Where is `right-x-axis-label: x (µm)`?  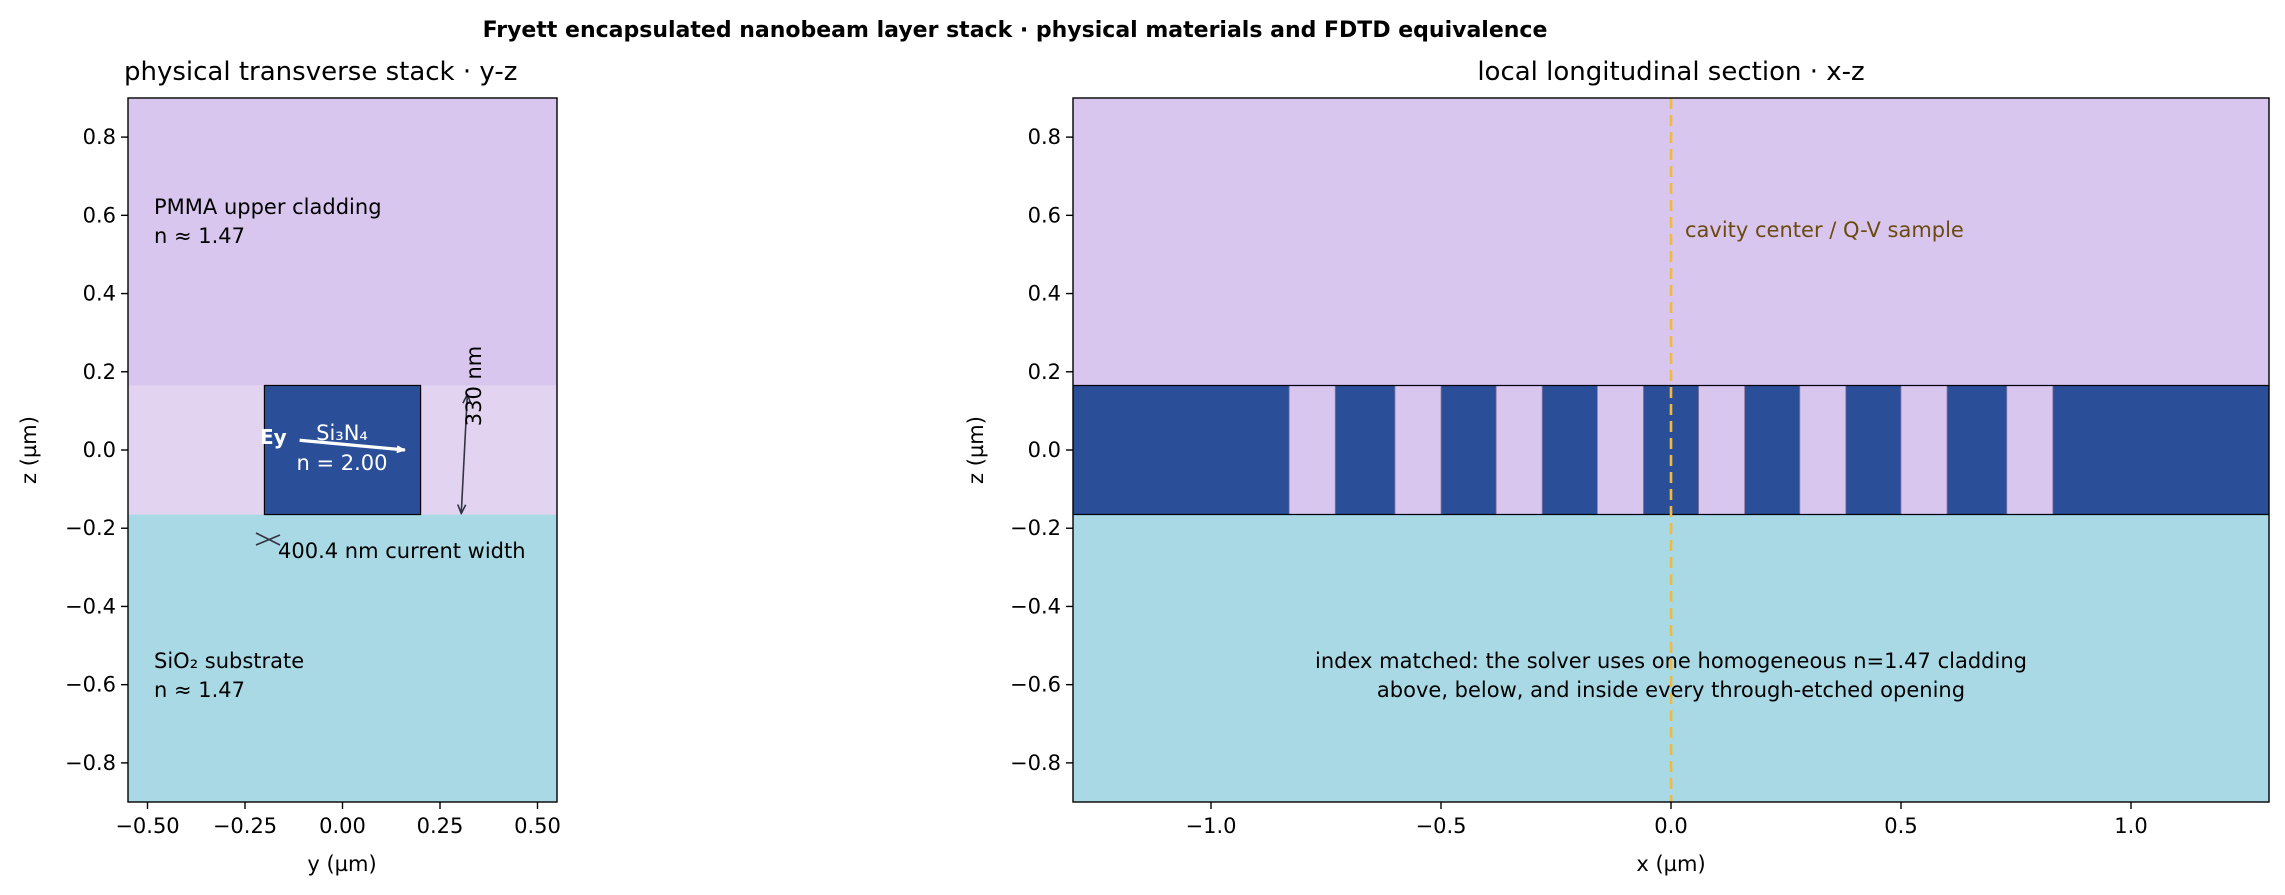
right-x-axis-label: x (µm) is located at coordinates (1670, 864).